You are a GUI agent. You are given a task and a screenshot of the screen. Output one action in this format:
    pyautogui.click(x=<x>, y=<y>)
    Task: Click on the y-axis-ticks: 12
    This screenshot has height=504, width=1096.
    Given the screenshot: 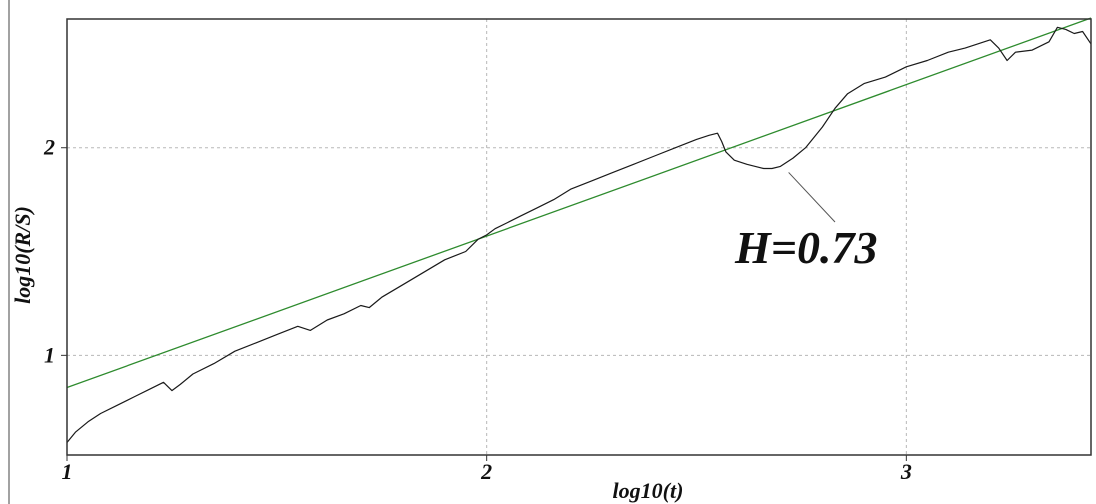 What is the action you would take?
    pyautogui.click(x=55, y=251)
    